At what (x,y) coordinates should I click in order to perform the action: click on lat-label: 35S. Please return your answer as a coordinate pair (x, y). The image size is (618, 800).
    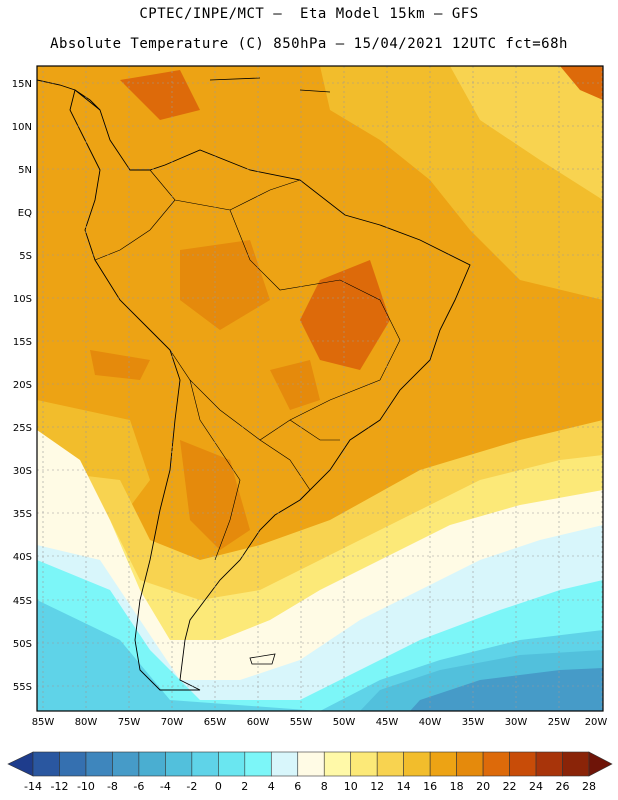
    Looking at the image, I should click on (22, 514).